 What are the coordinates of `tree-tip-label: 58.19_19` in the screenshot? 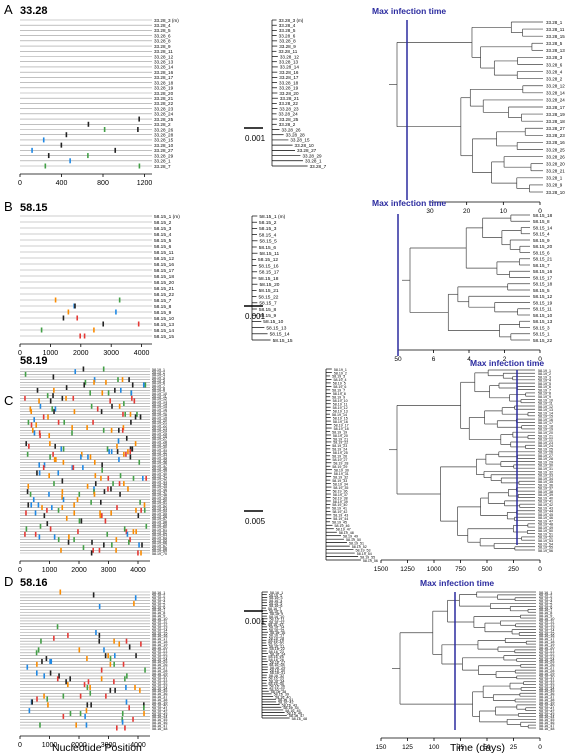 It's located at (339, 432).